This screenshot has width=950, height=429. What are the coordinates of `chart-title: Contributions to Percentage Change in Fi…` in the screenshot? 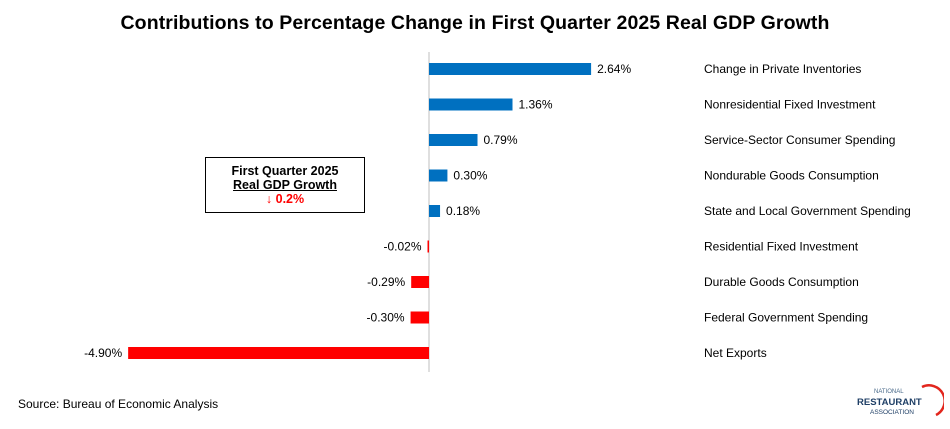 It's located at (475, 23).